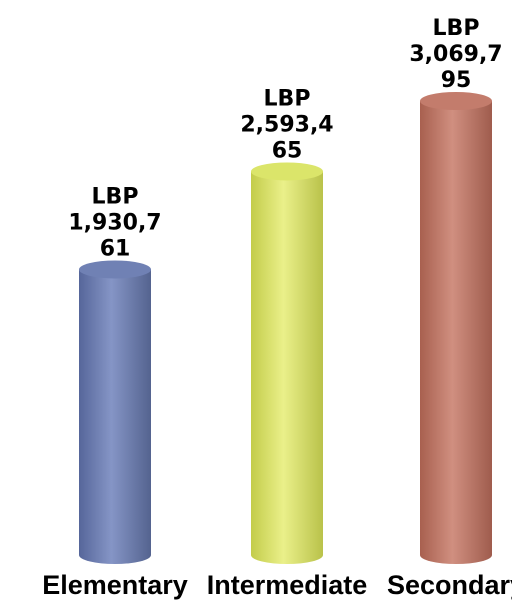 The height and width of the screenshot is (603, 512). What do you see at coordinates (455, 54) in the screenshot?
I see `data-label-secondary: LBP 3,069,7 95` at bounding box center [455, 54].